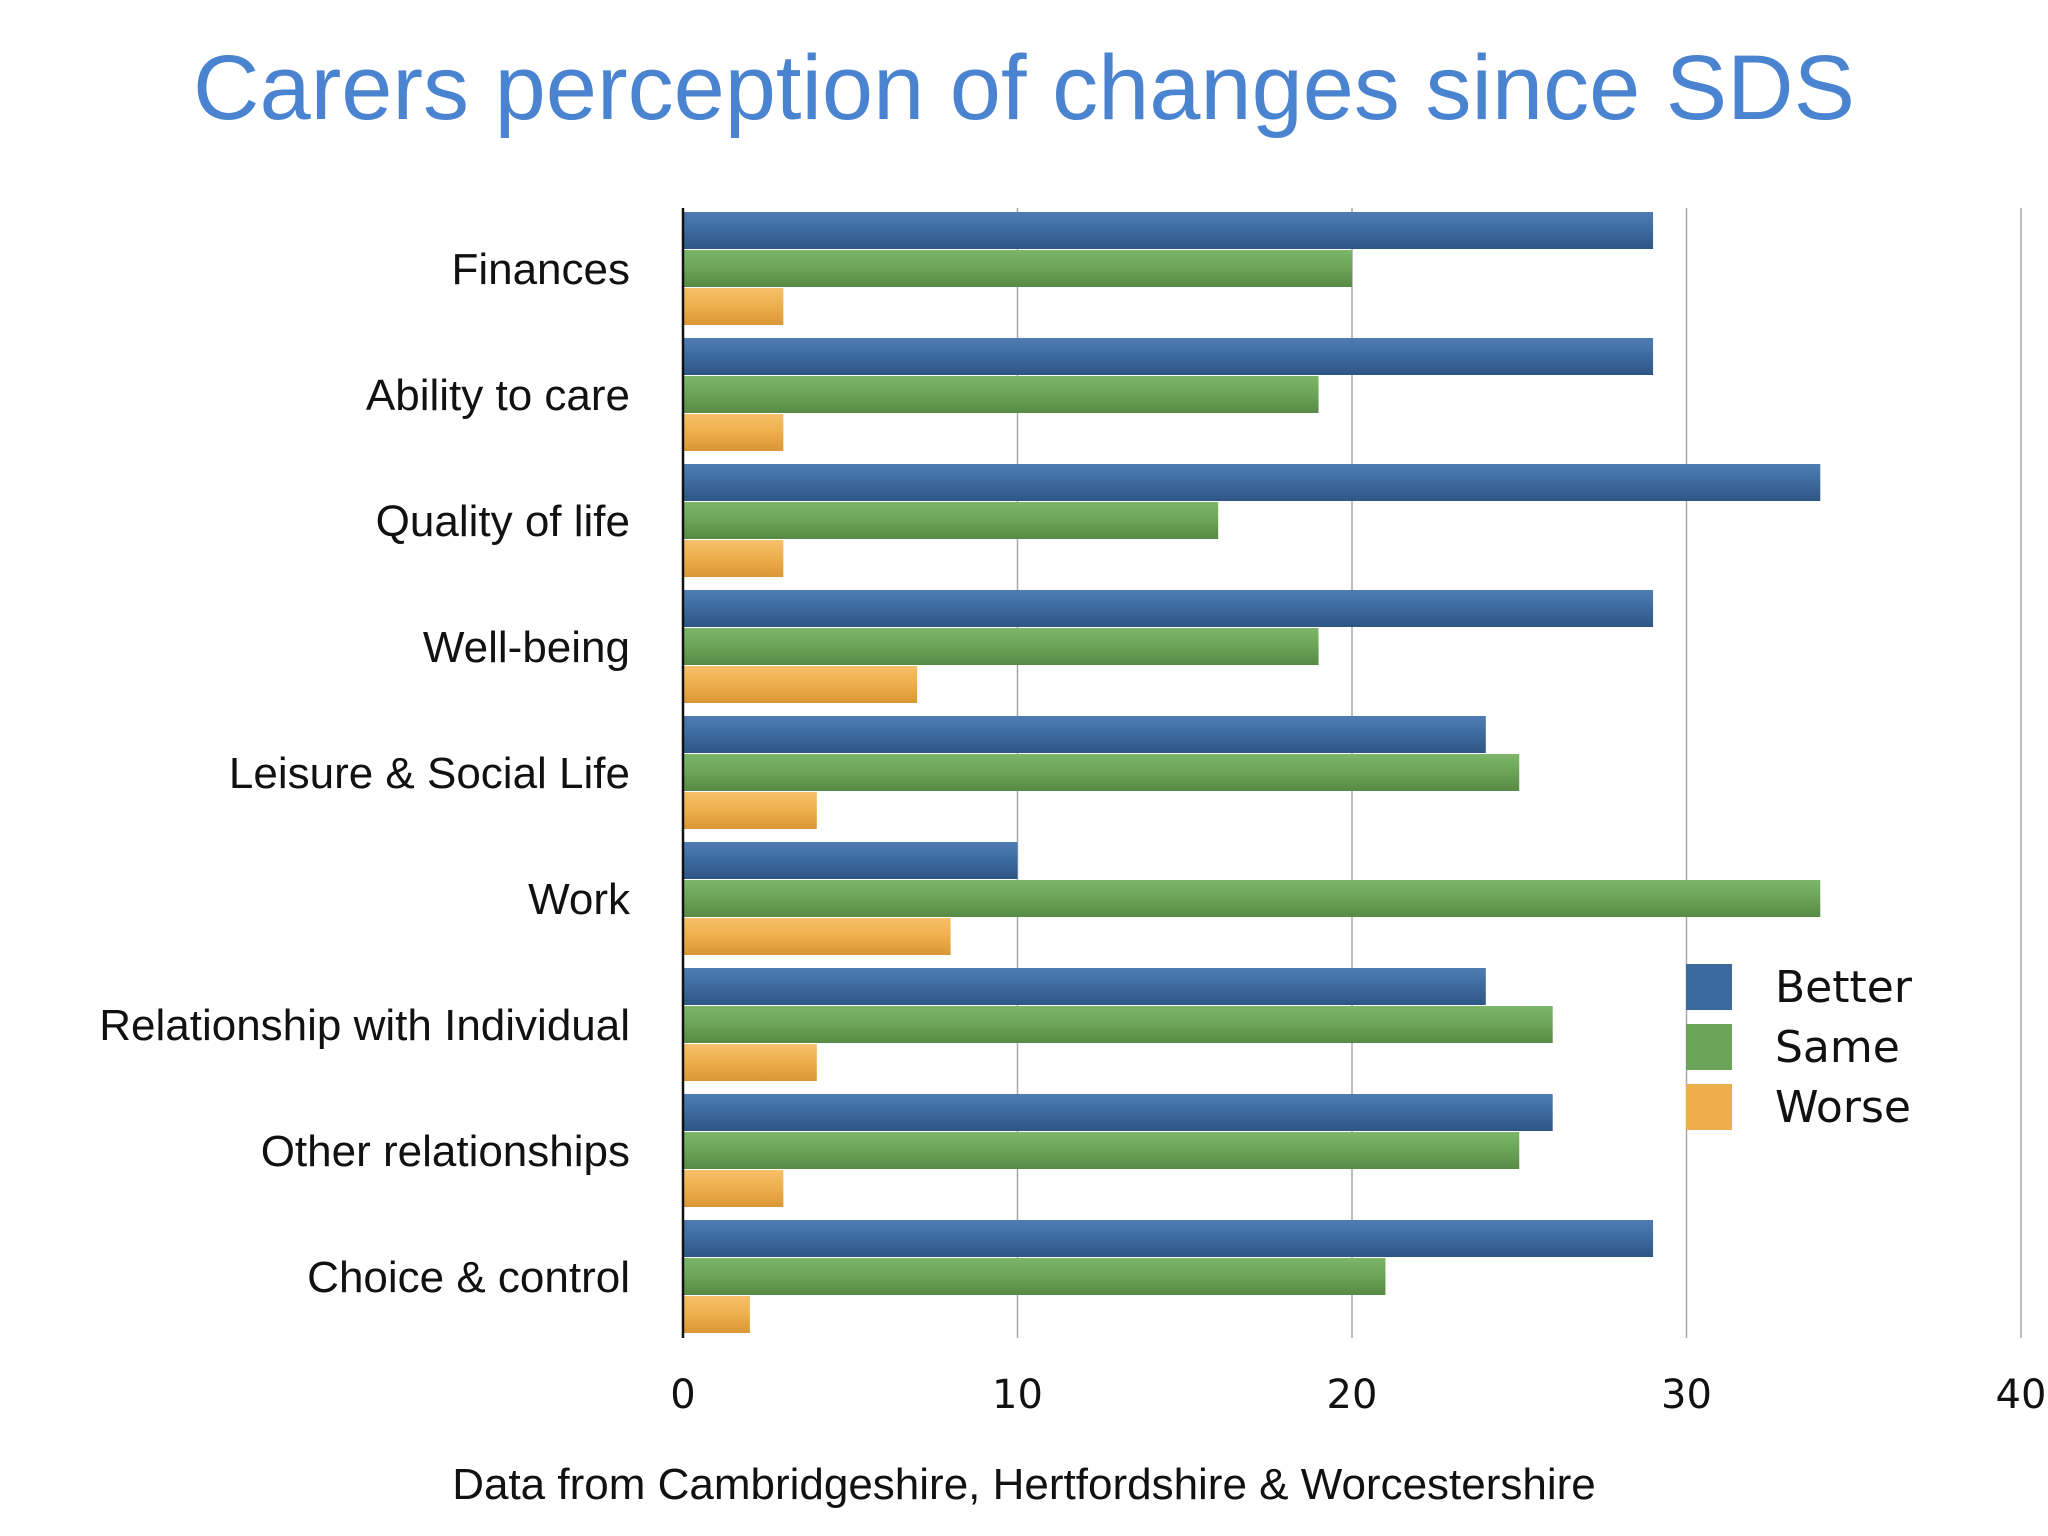 The image size is (2048, 1536). I want to click on category-label: Work, so click(579, 899).